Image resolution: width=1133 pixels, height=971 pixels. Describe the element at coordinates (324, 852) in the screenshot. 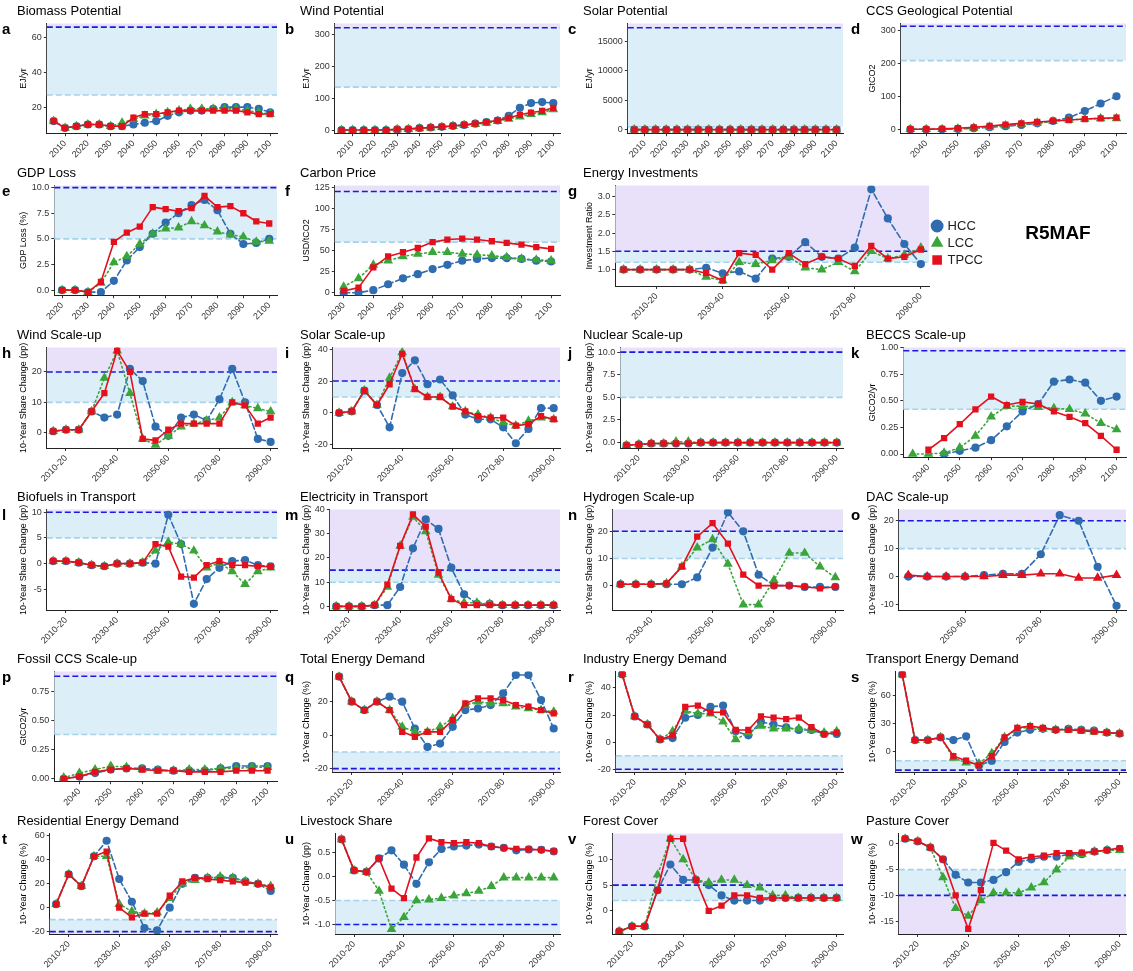

I see `y-tick-label: 0.5` at that location.